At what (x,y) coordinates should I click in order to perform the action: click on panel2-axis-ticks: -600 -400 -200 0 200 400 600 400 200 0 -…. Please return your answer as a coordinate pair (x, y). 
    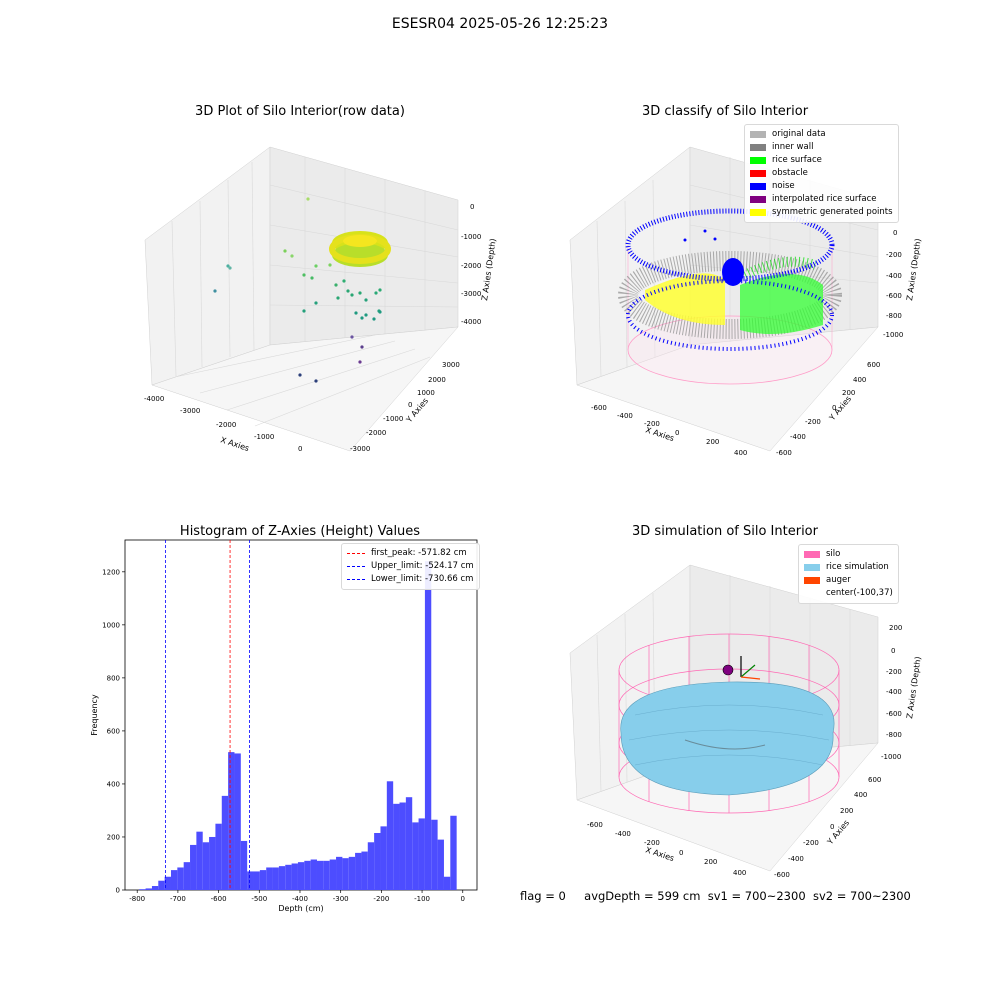
    Looking at the image, I should click on (747, 343).